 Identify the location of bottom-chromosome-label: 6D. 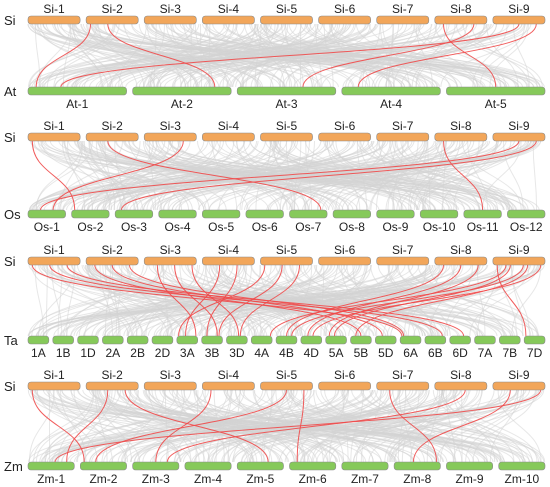
(460, 353).